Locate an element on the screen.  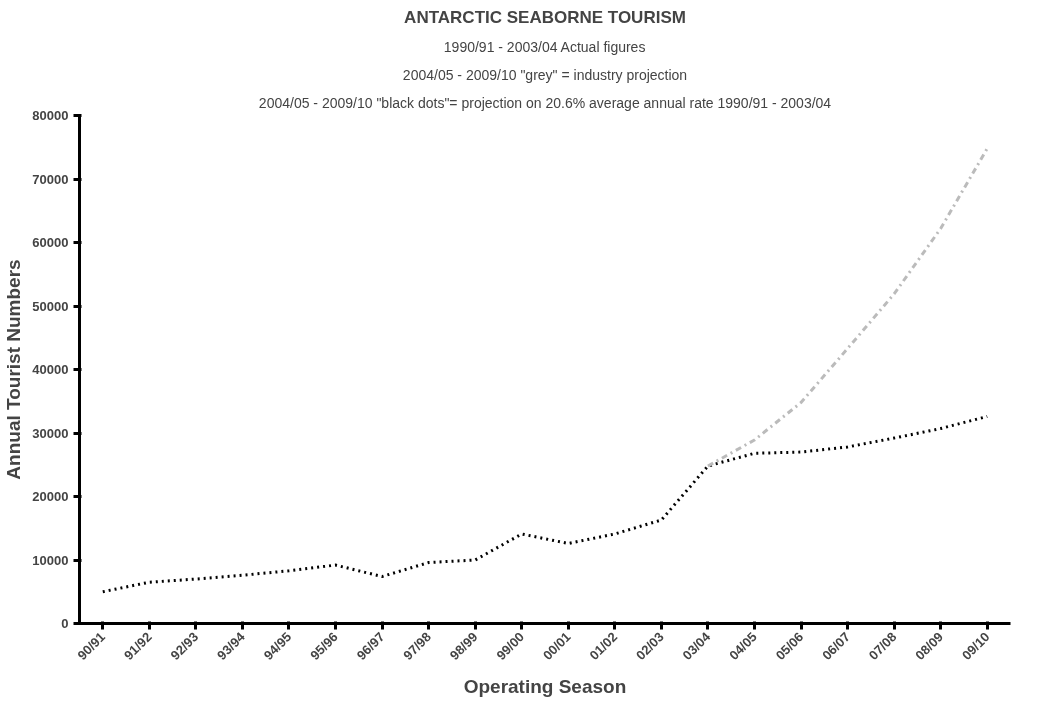
y-tick-label: 40000 is located at coordinates (50, 369).